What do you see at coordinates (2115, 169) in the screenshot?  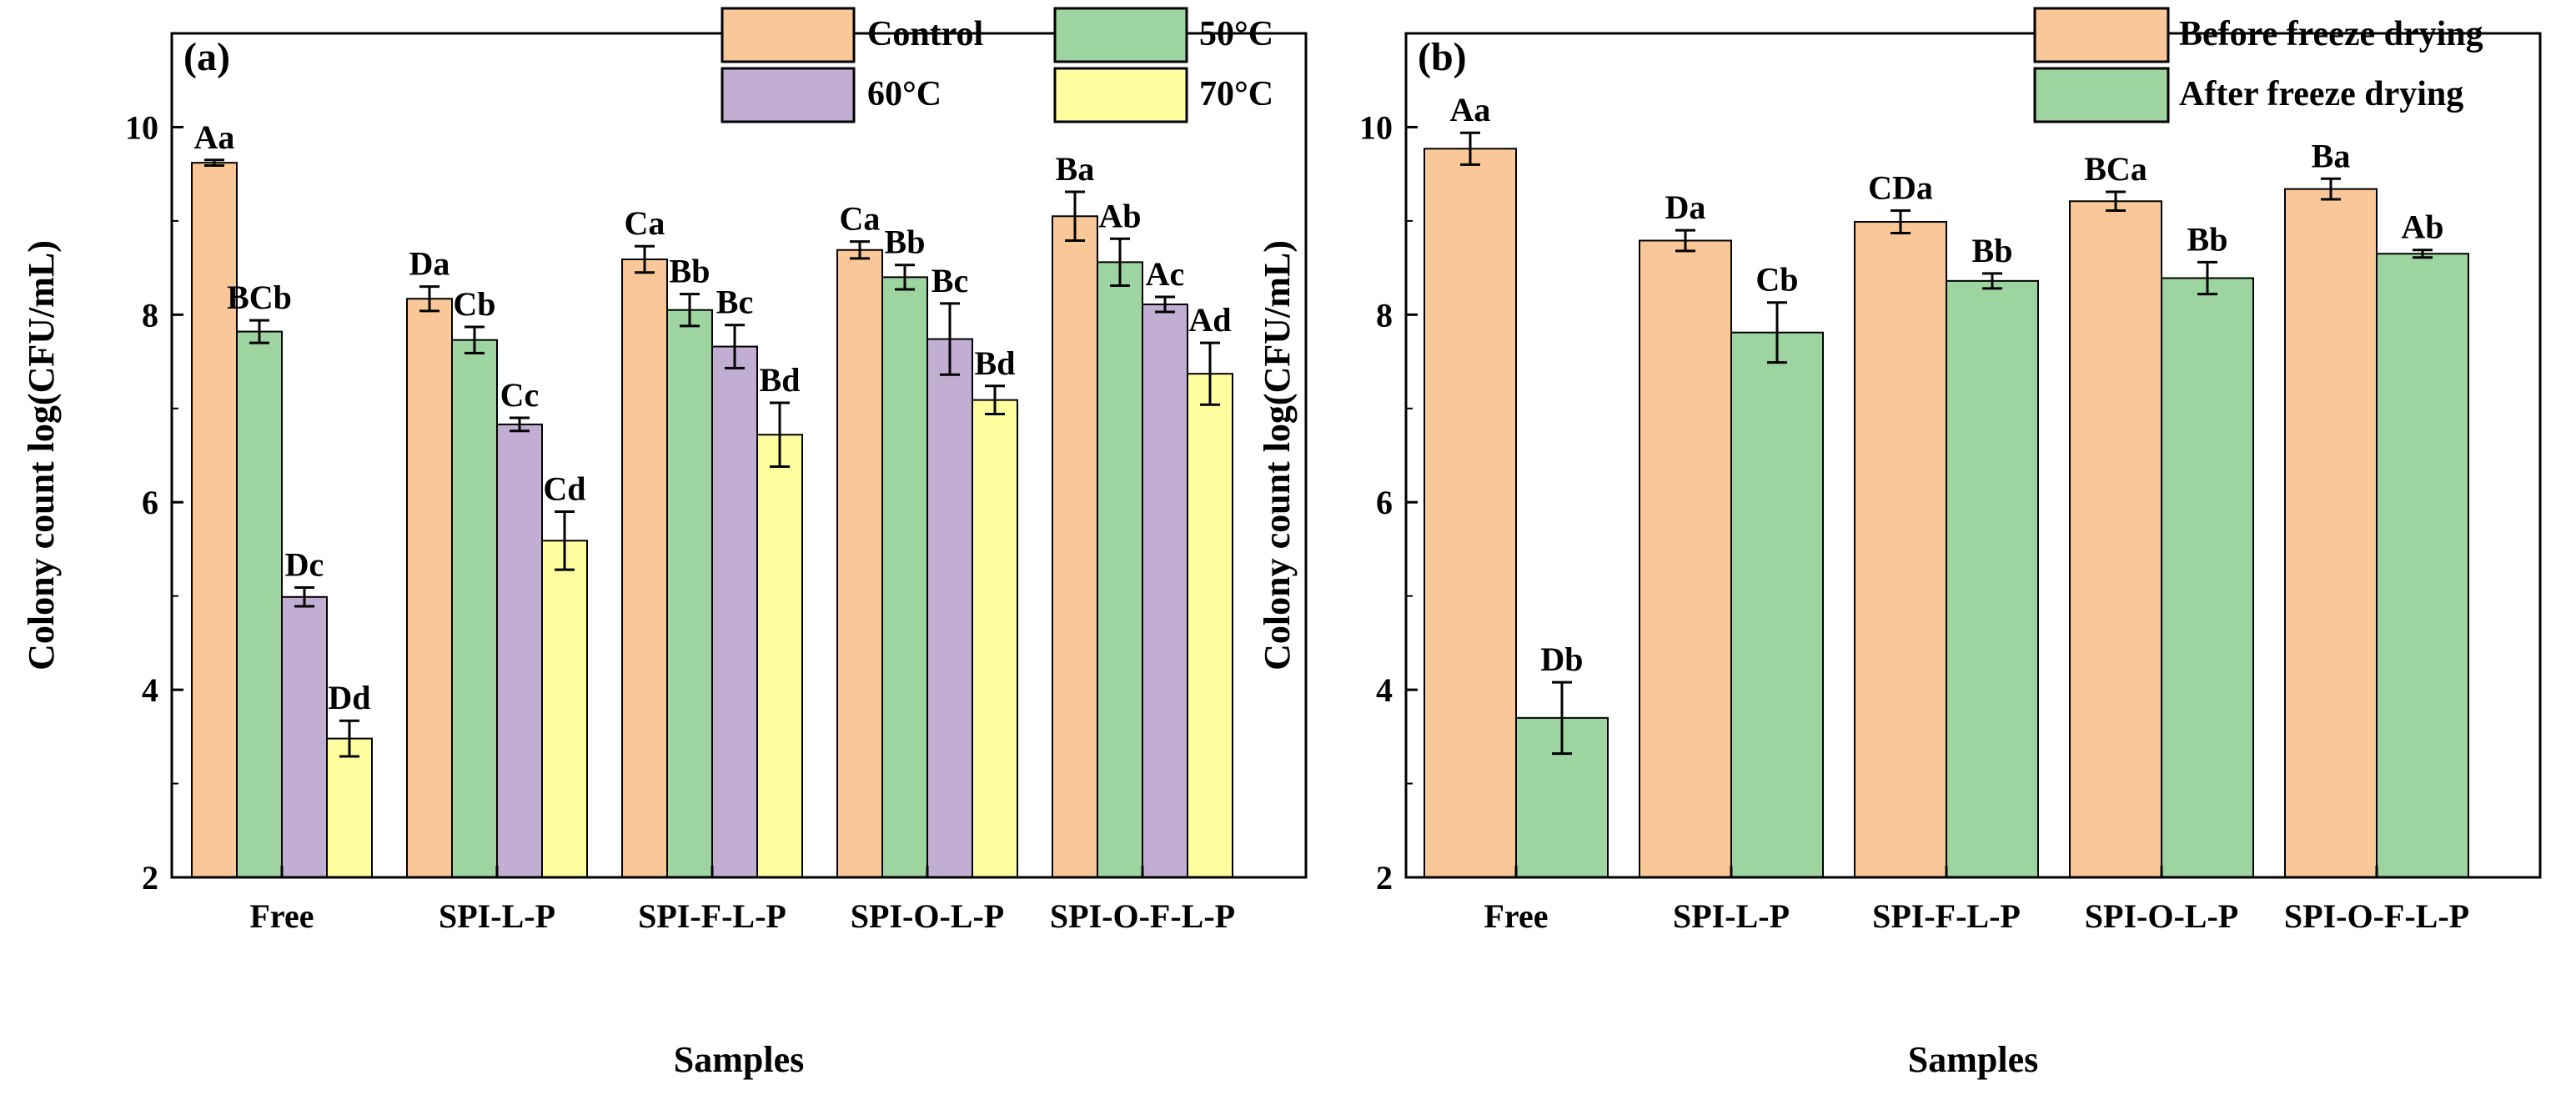 I see `significance-label: BCa` at bounding box center [2115, 169].